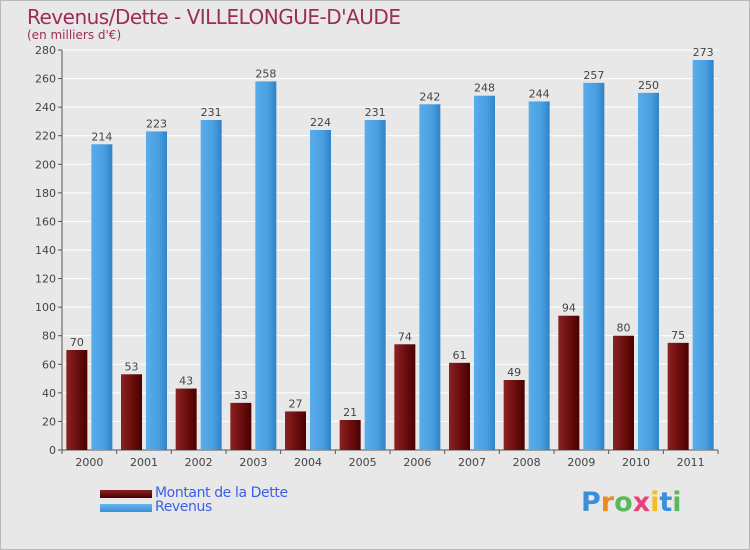 This screenshot has height=550, width=750. Describe the element at coordinates (199, 462) in the screenshot. I see `x-tick-label: 2002` at that location.